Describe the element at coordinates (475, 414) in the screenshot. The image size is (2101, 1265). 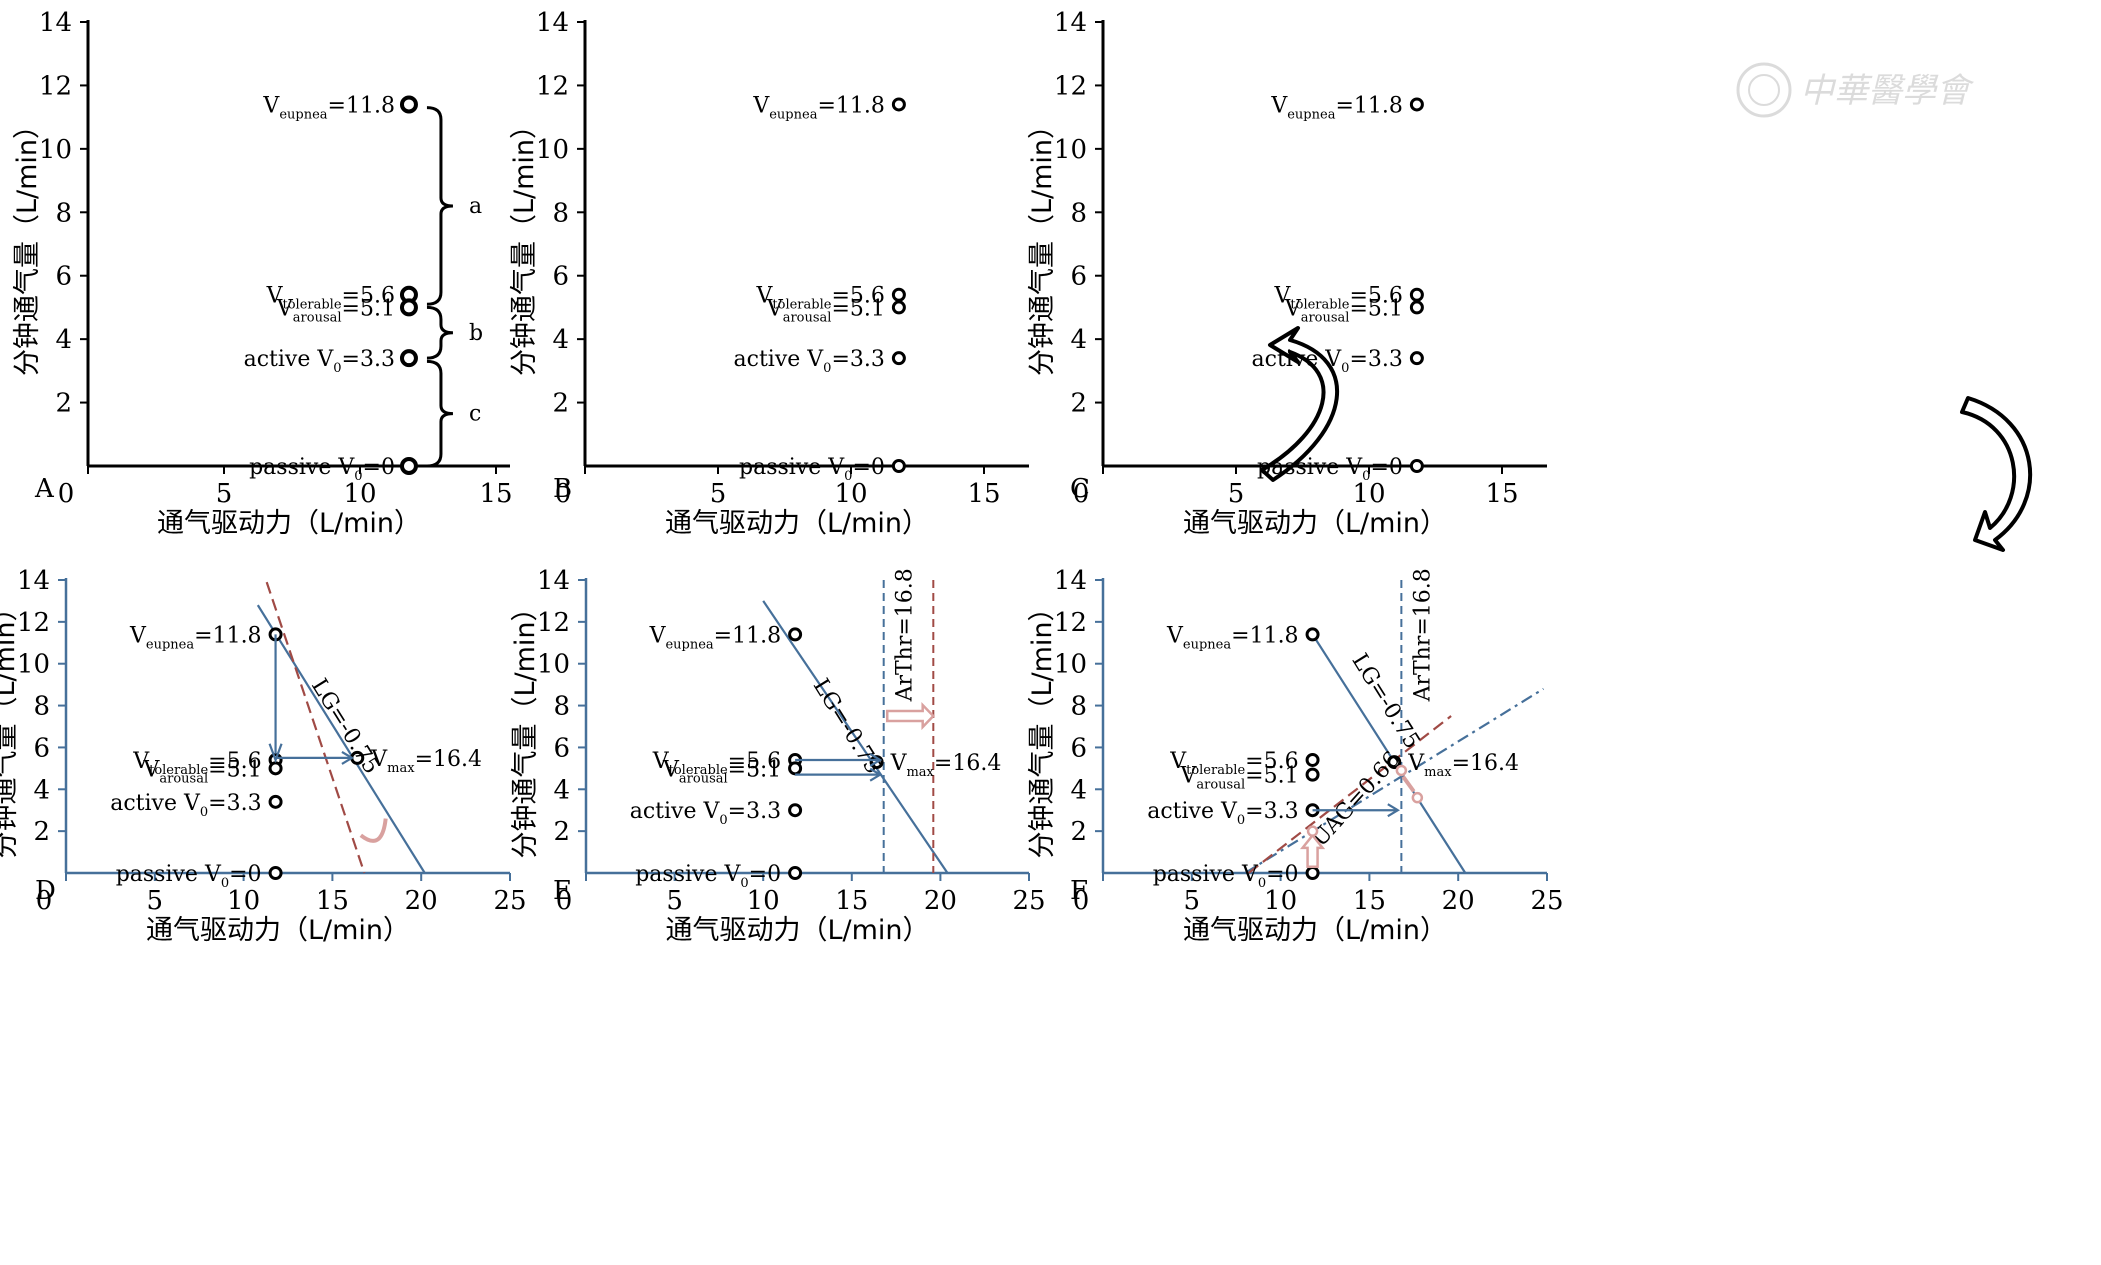
I see `brace-label: c` at that location.